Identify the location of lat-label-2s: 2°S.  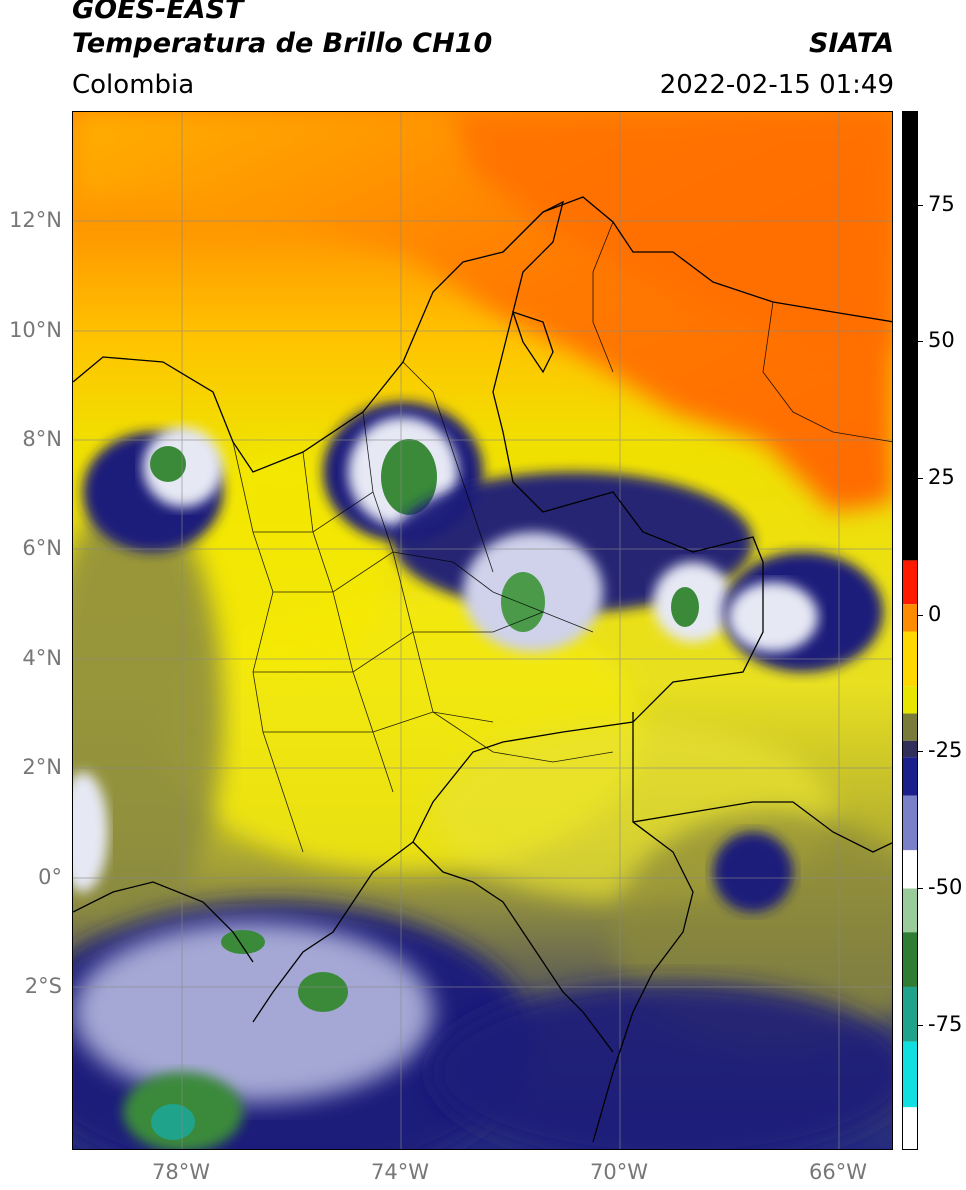
(43, 986).